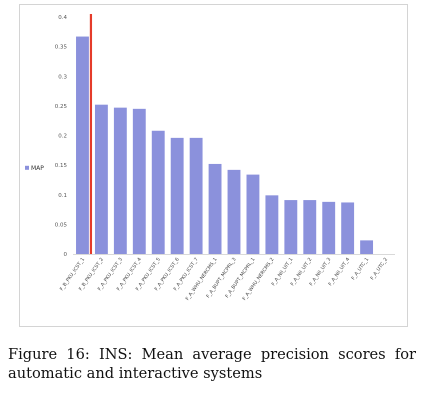 The height and width of the screenshot is (400, 422). What do you see at coordinates (37, 168) in the screenshot?
I see `legend-label: MAP` at bounding box center [37, 168].